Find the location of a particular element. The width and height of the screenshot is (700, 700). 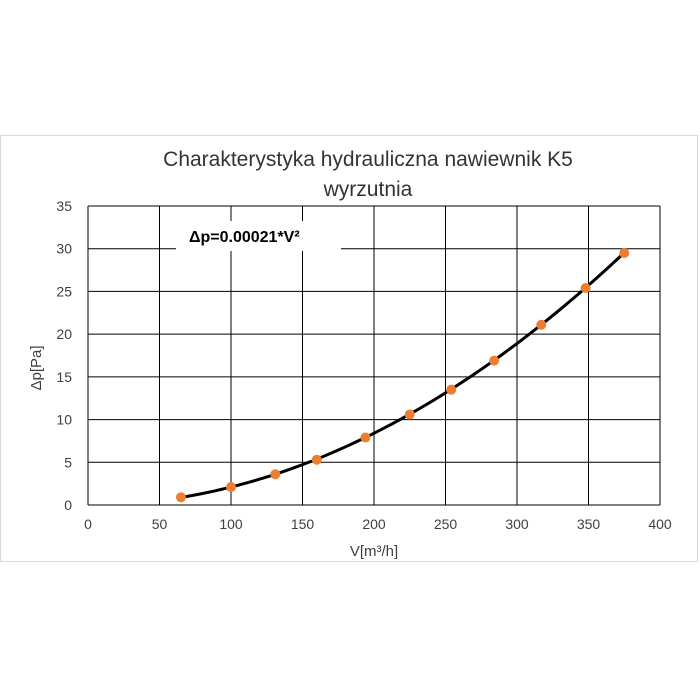

y-tick-label: 25 is located at coordinates (64, 291).